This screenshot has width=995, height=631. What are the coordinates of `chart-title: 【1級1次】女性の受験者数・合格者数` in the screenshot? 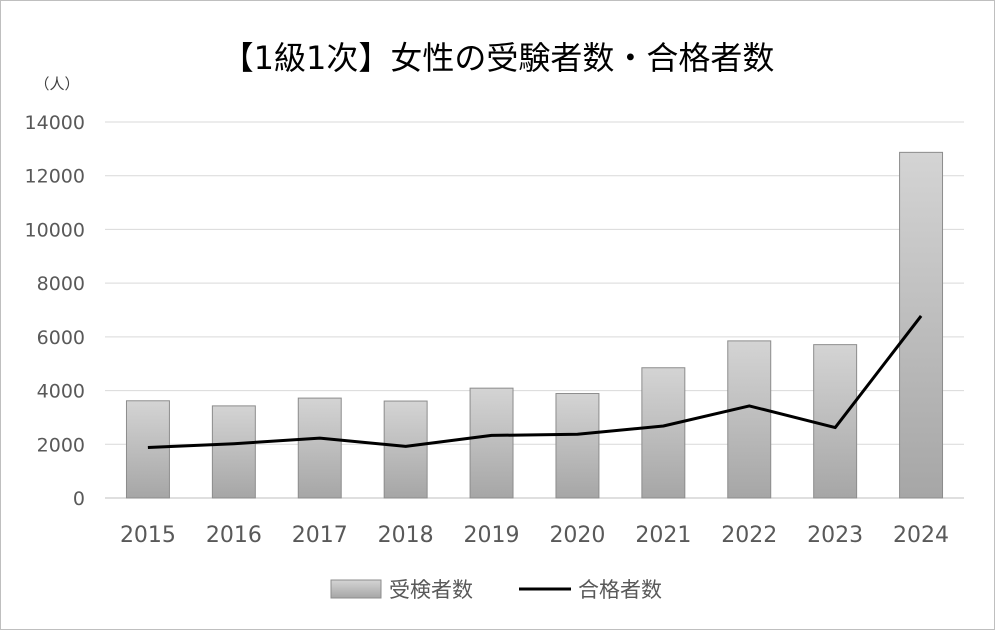 It's located at (498, 58).